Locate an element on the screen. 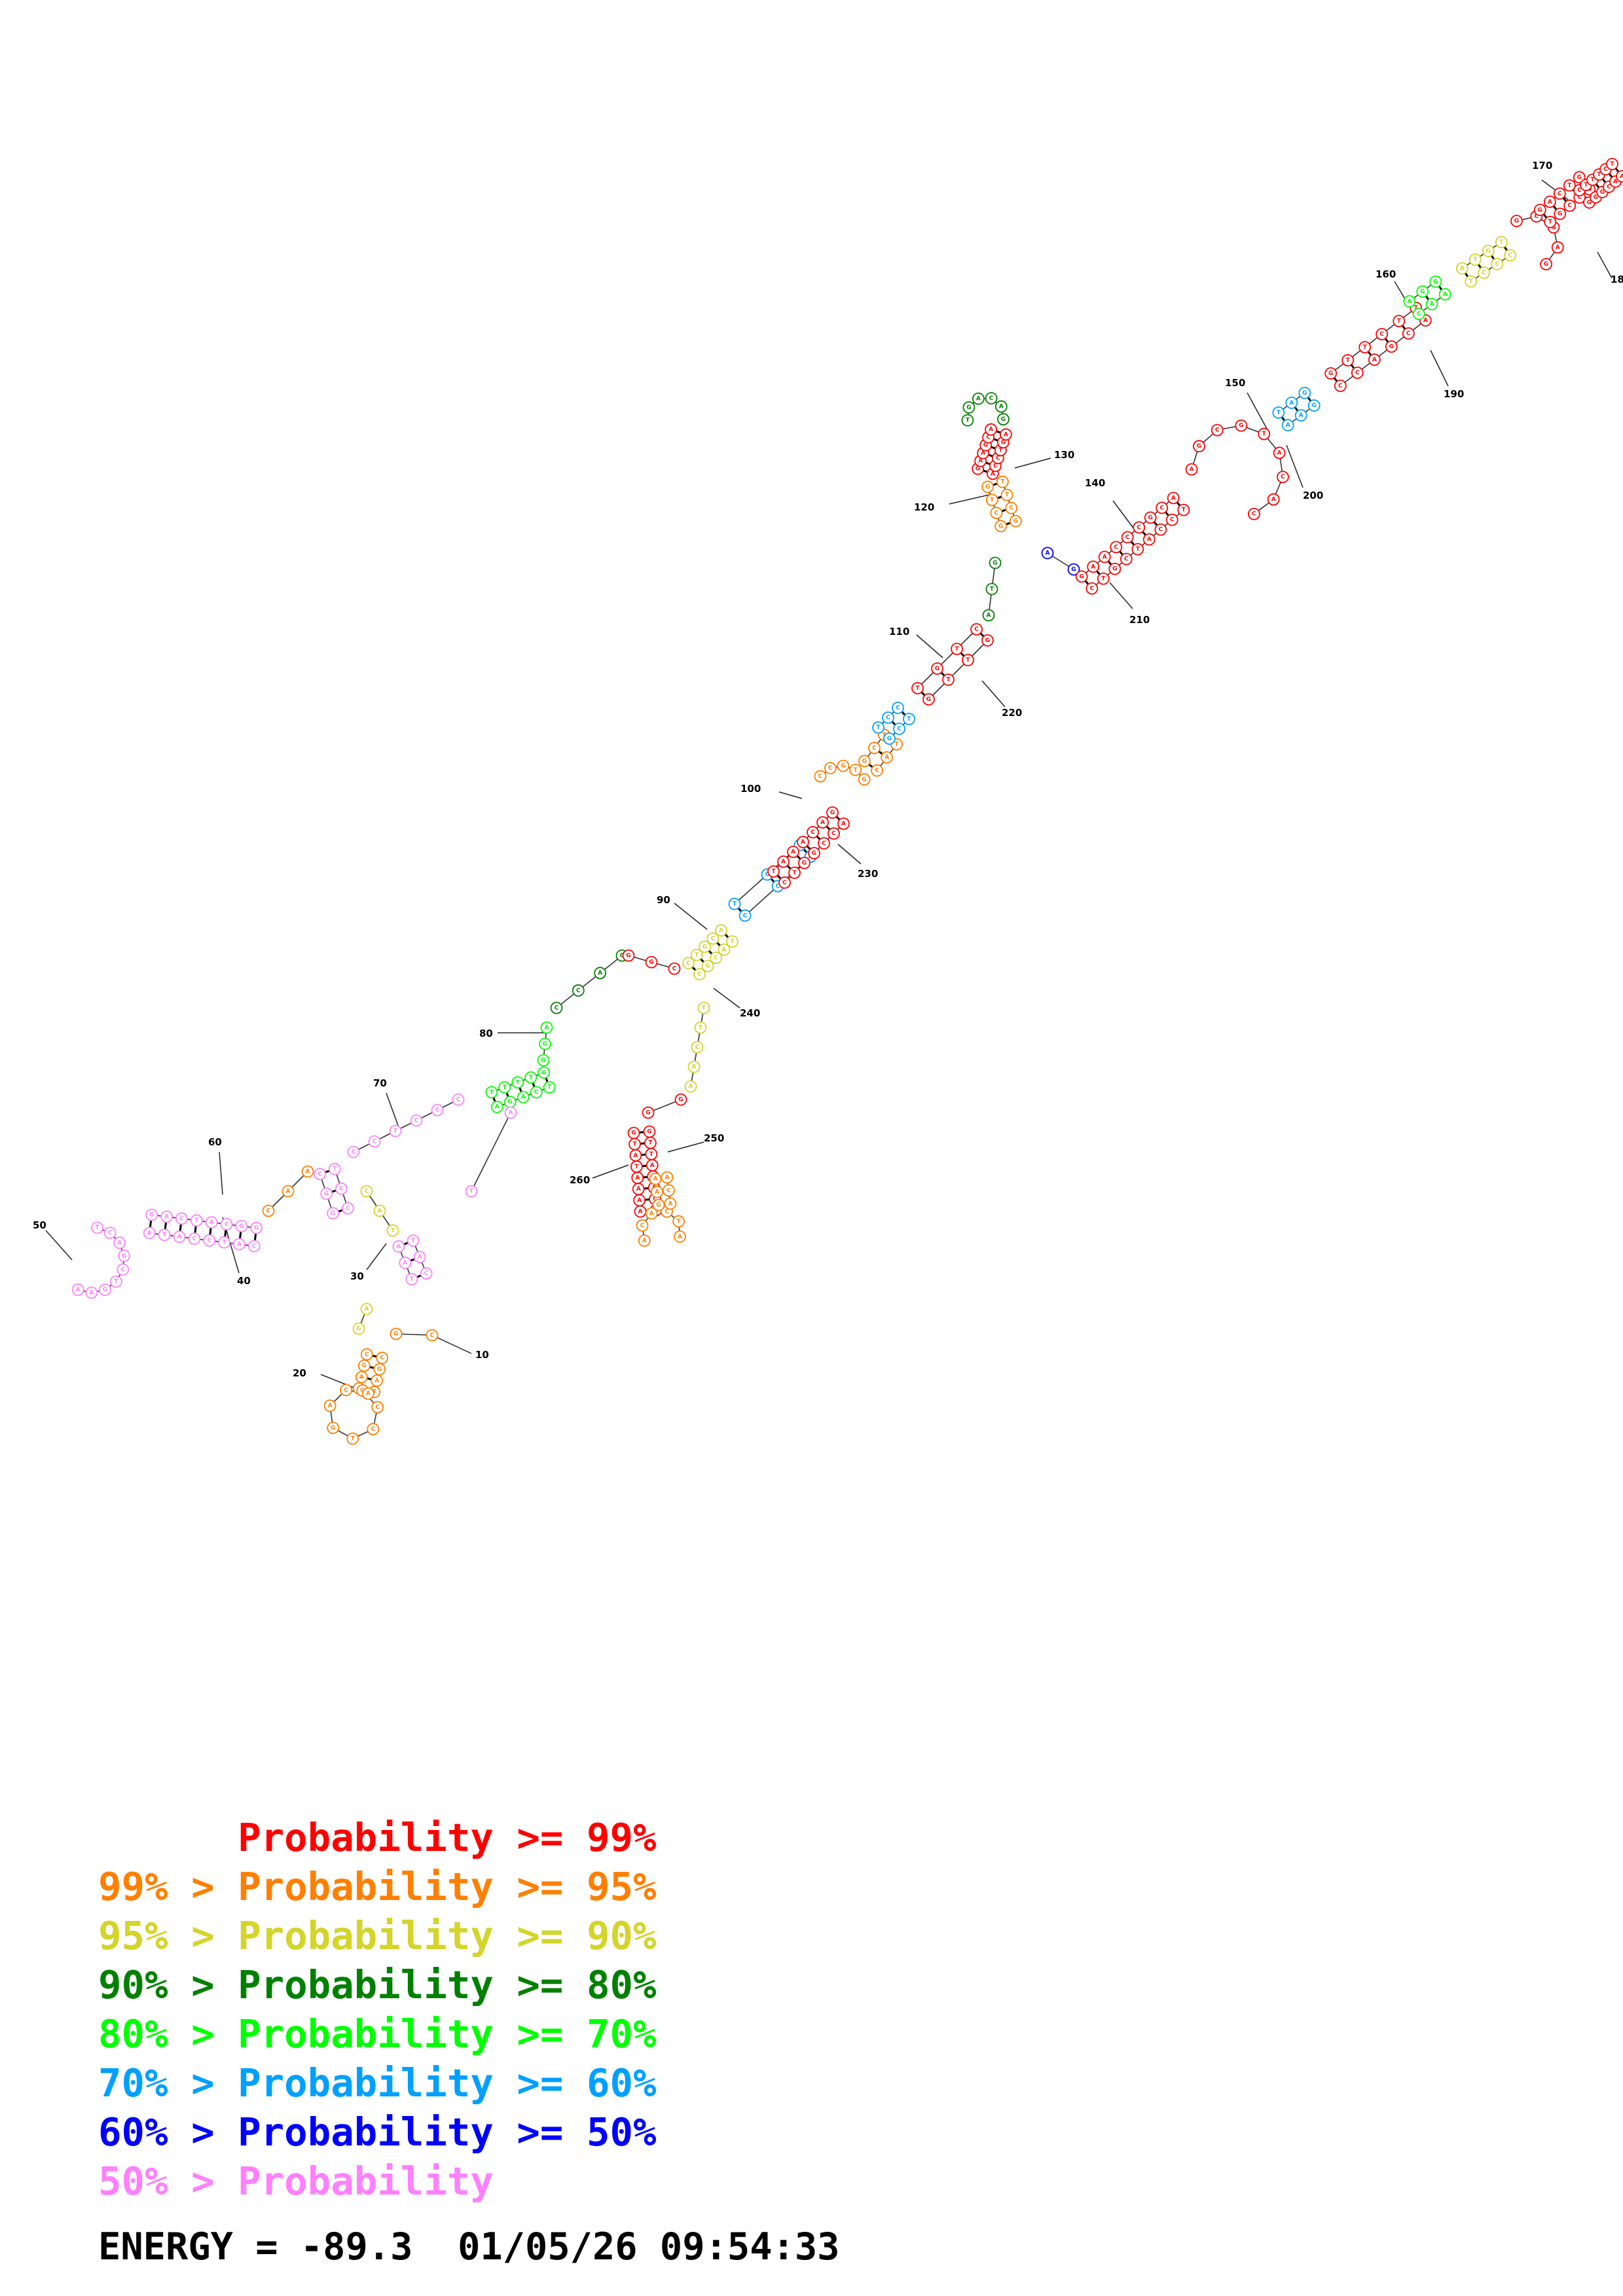 The height and width of the screenshot is (2296, 1623). legend-text: Probability >= 70% is located at coordinates (447, 2033).